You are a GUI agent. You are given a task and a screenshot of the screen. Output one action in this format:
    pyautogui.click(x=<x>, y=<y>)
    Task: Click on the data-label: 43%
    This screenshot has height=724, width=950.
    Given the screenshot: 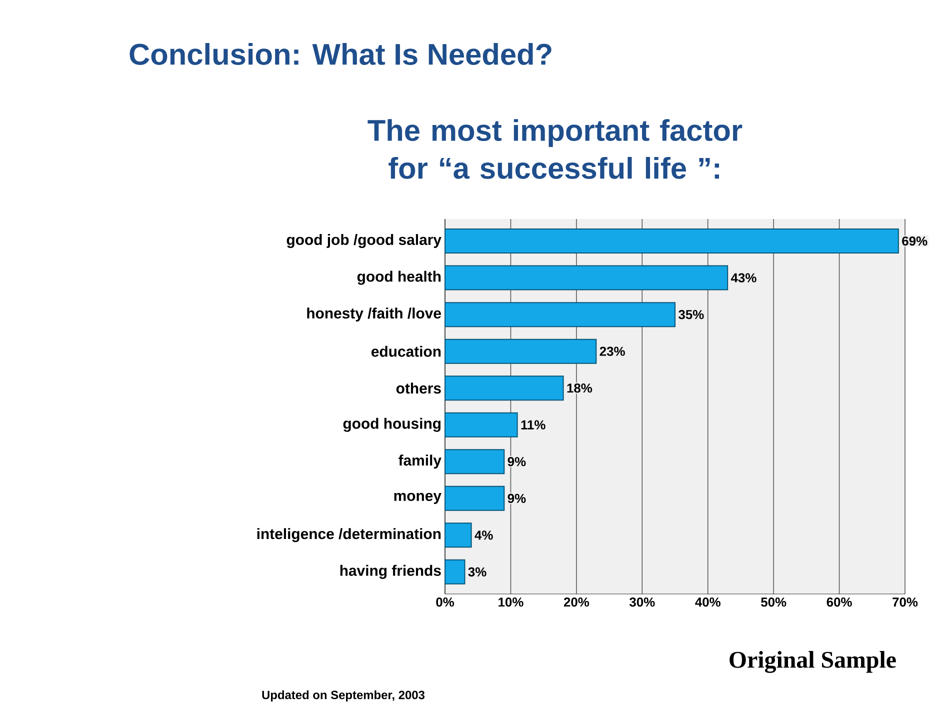 What is the action you would take?
    pyautogui.click(x=743, y=277)
    